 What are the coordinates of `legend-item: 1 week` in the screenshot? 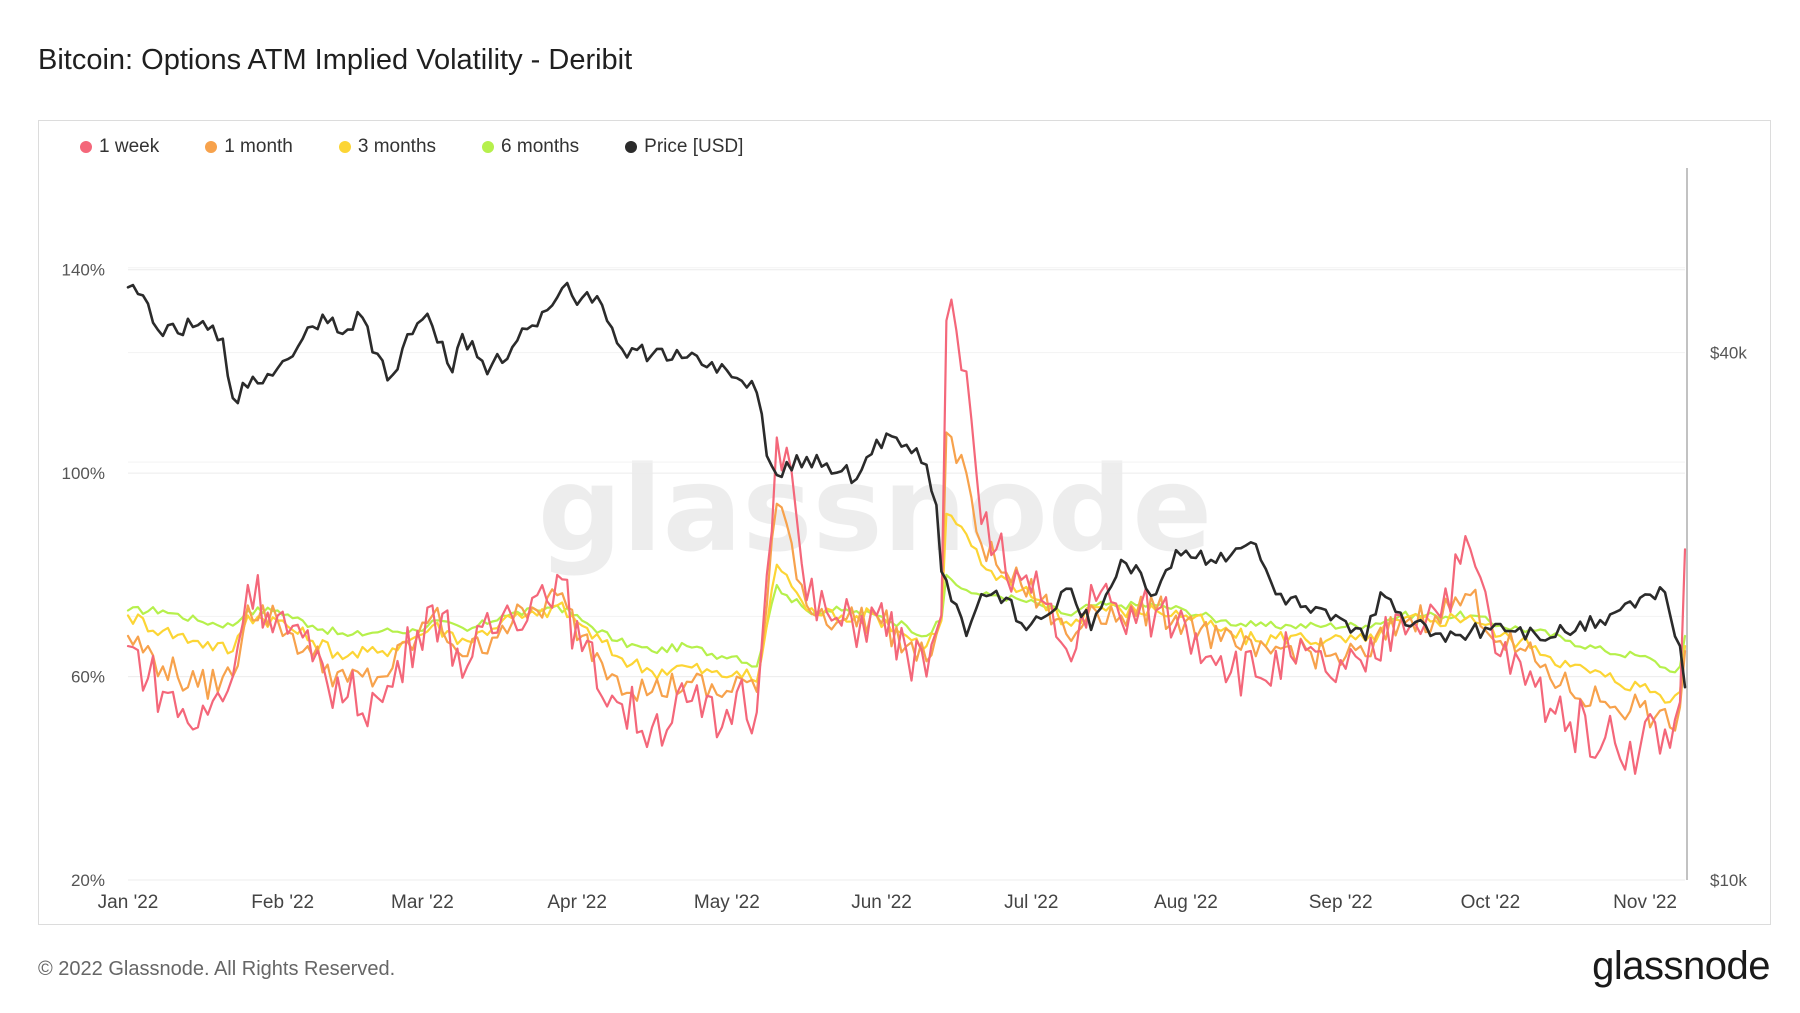 It's located at (119, 147).